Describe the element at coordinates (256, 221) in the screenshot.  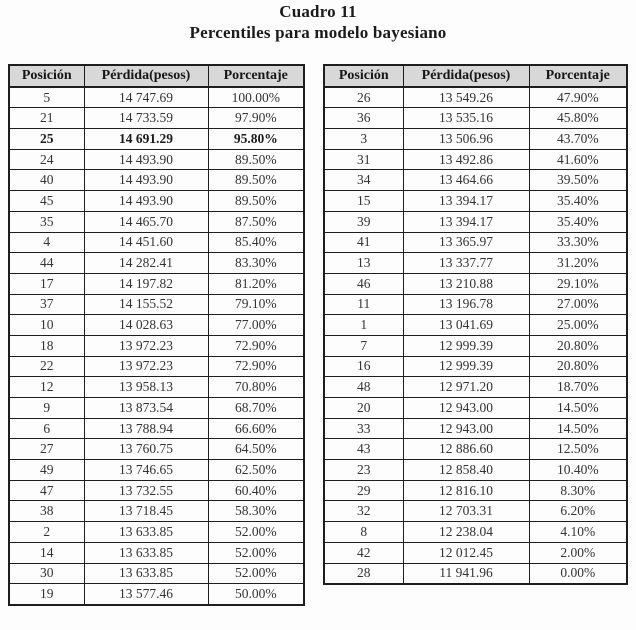
I see `percentage-cell: 87.50%` at that location.